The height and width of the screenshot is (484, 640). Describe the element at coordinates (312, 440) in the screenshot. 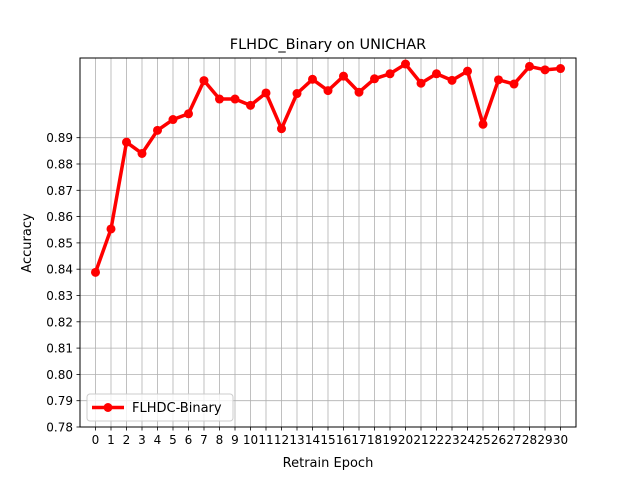

I see `x-tick-label: 14` at that location.